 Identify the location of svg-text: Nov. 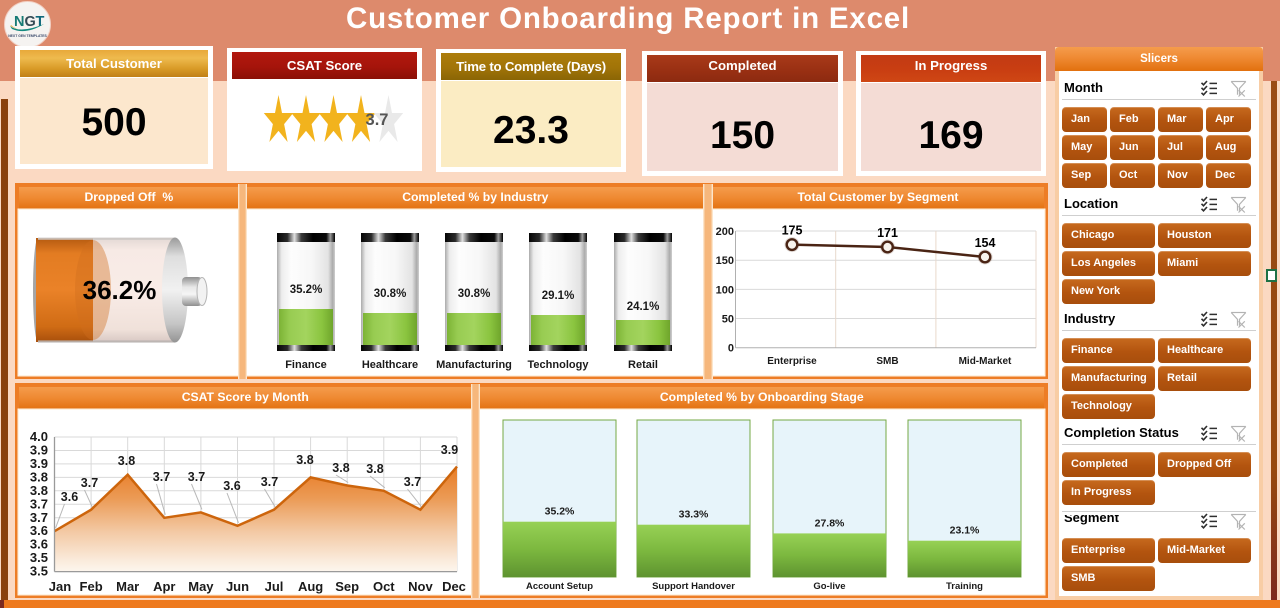
(420, 586).